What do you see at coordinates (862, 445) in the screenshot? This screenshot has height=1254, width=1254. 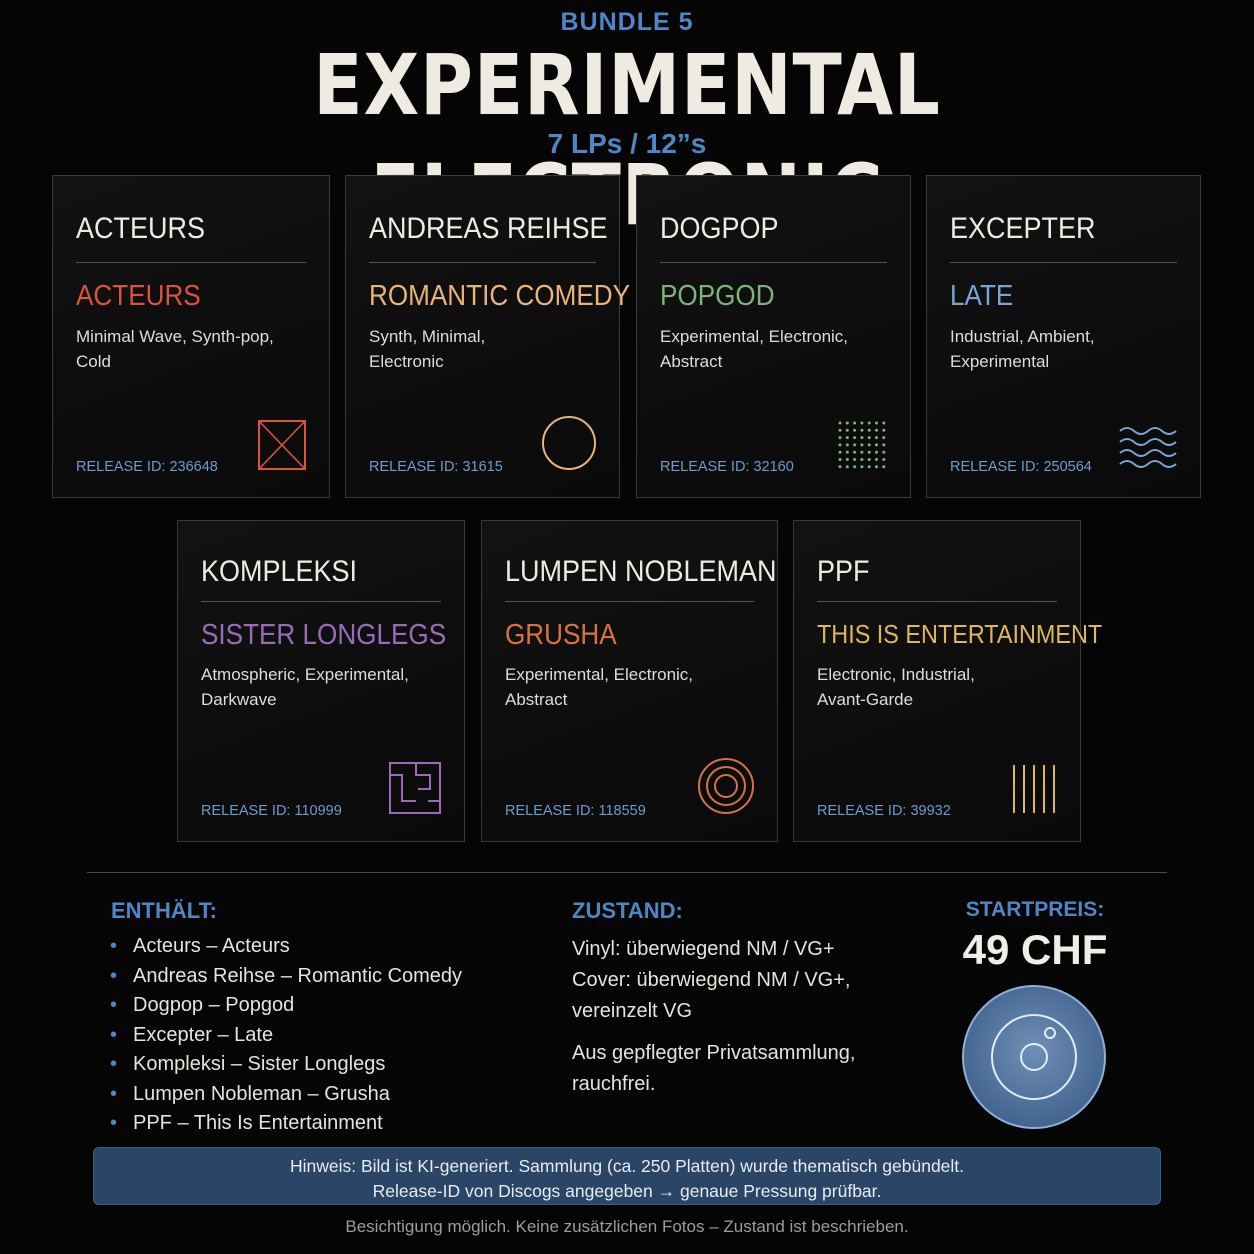 I see `dot-grid-icon` at bounding box center [862, 445].